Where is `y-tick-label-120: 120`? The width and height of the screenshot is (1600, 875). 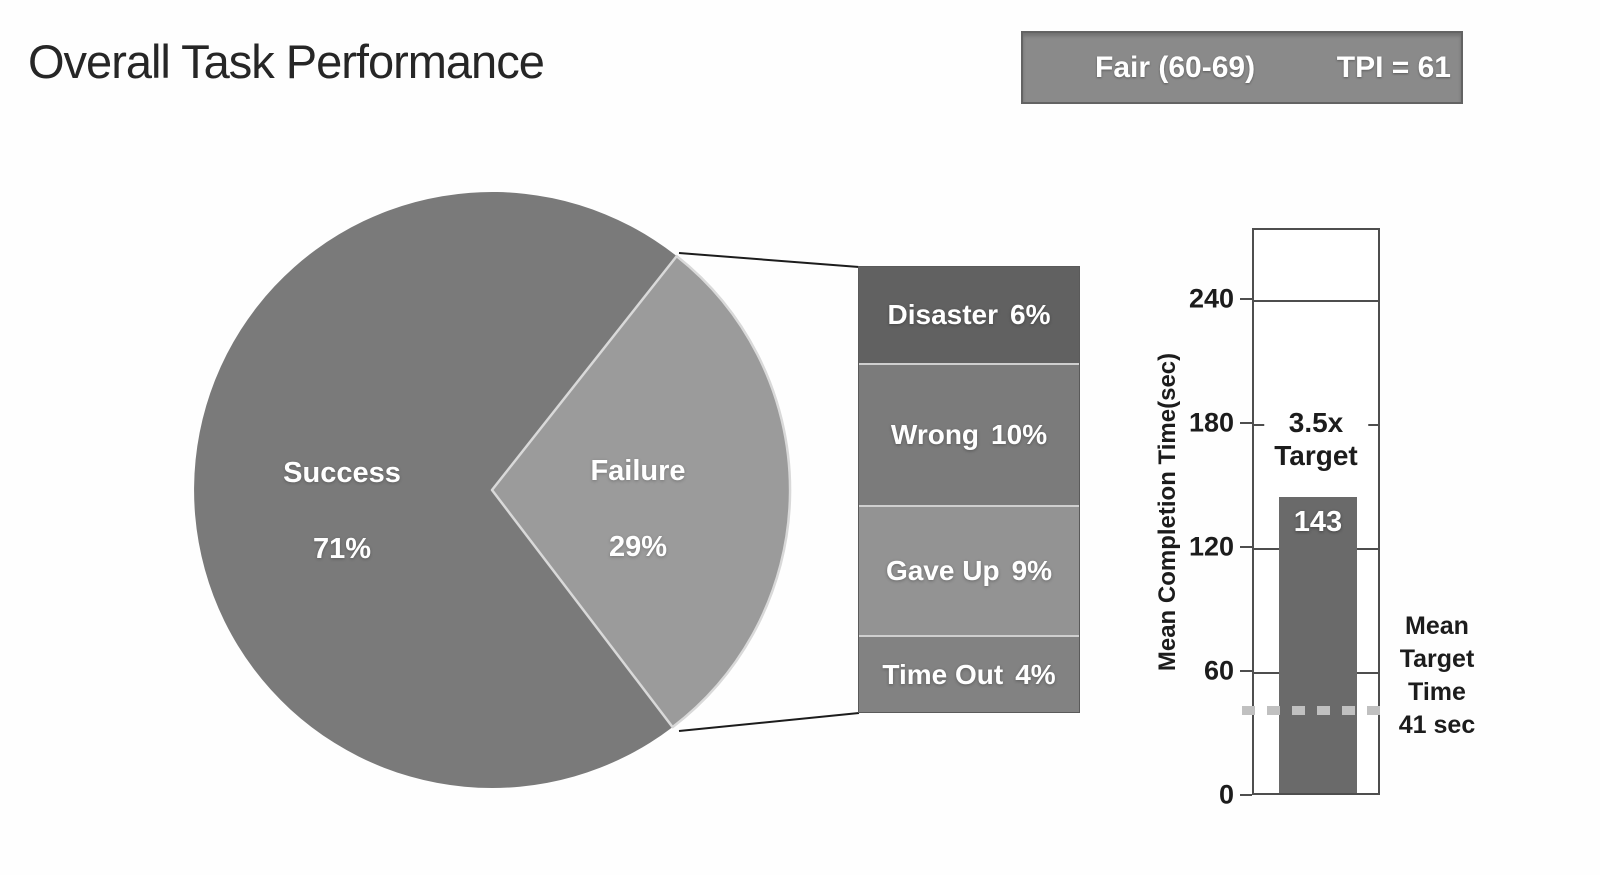
y-tick-label-120: 120 is located at coordinates (1211, 546).